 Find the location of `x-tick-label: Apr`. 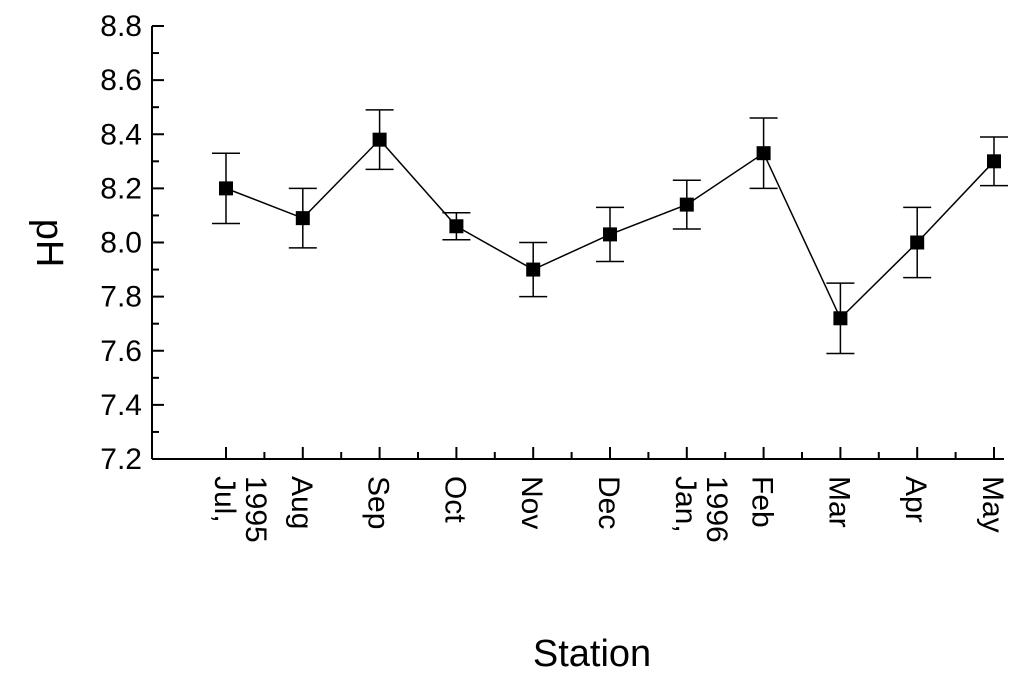

x-tick-label: Apr is located at coordinates (915, 499).